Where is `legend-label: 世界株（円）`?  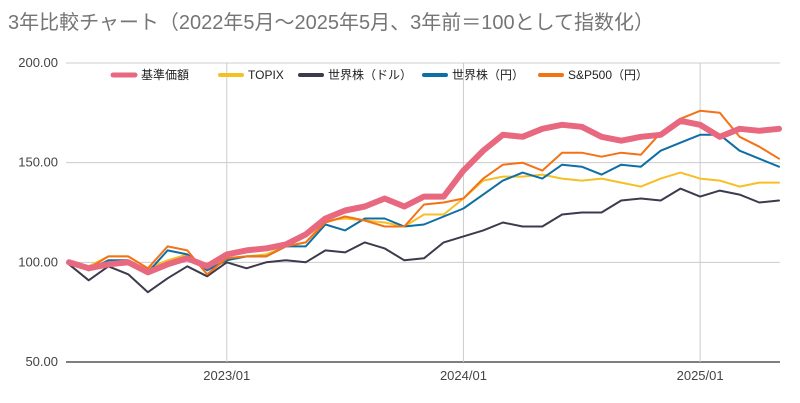 legend-label: 世界株（円） is located at coordinates (488, 74).